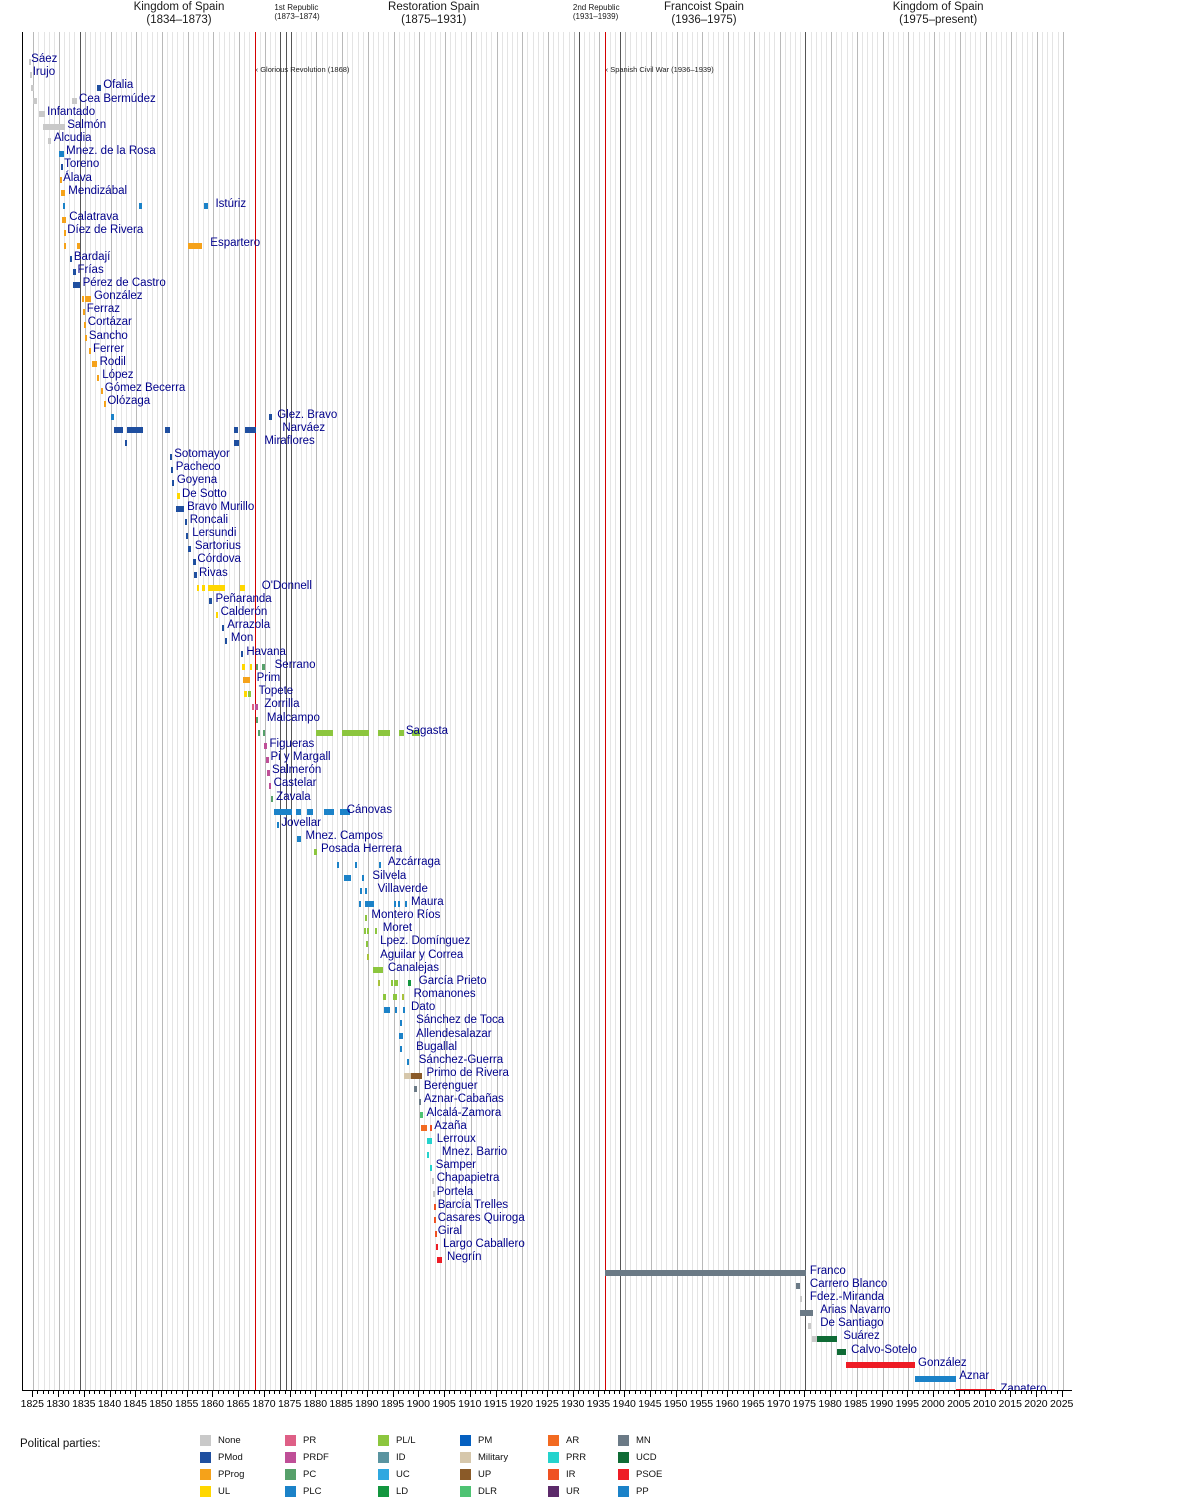 The height and width of the screenshot is (1510, 1200). What do you see at coordinates (484, 1491) in the screenshot?
I see `legend-item: DLR` at bounding box center [484, 1491].